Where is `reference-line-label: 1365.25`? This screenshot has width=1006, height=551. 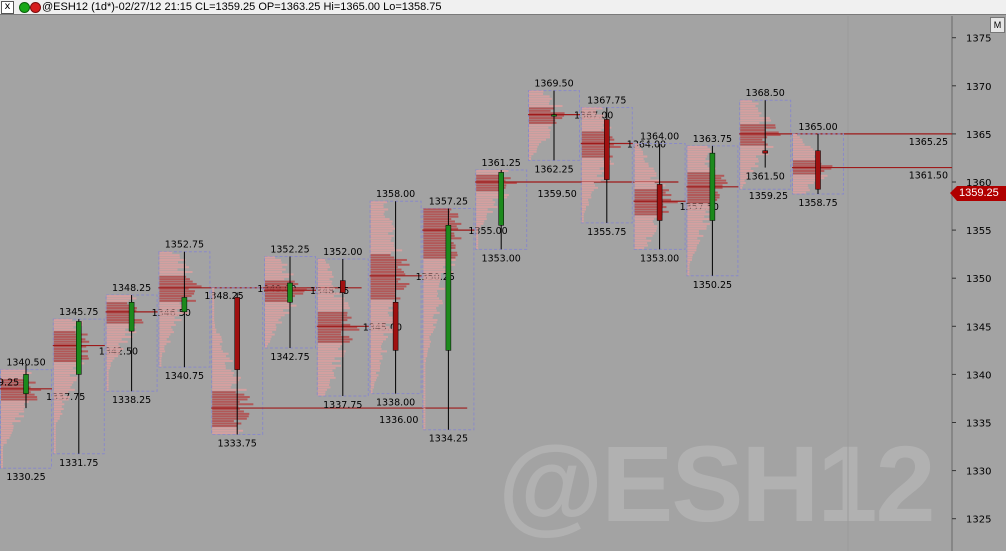
reference-line-label: 1365.25 is located at coordinates (928, 142).